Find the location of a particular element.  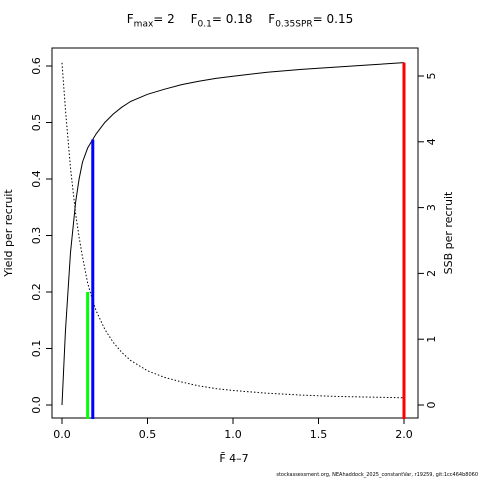

f01-annotation: F0.1= 0.18 is located at coordinates (221, 21).